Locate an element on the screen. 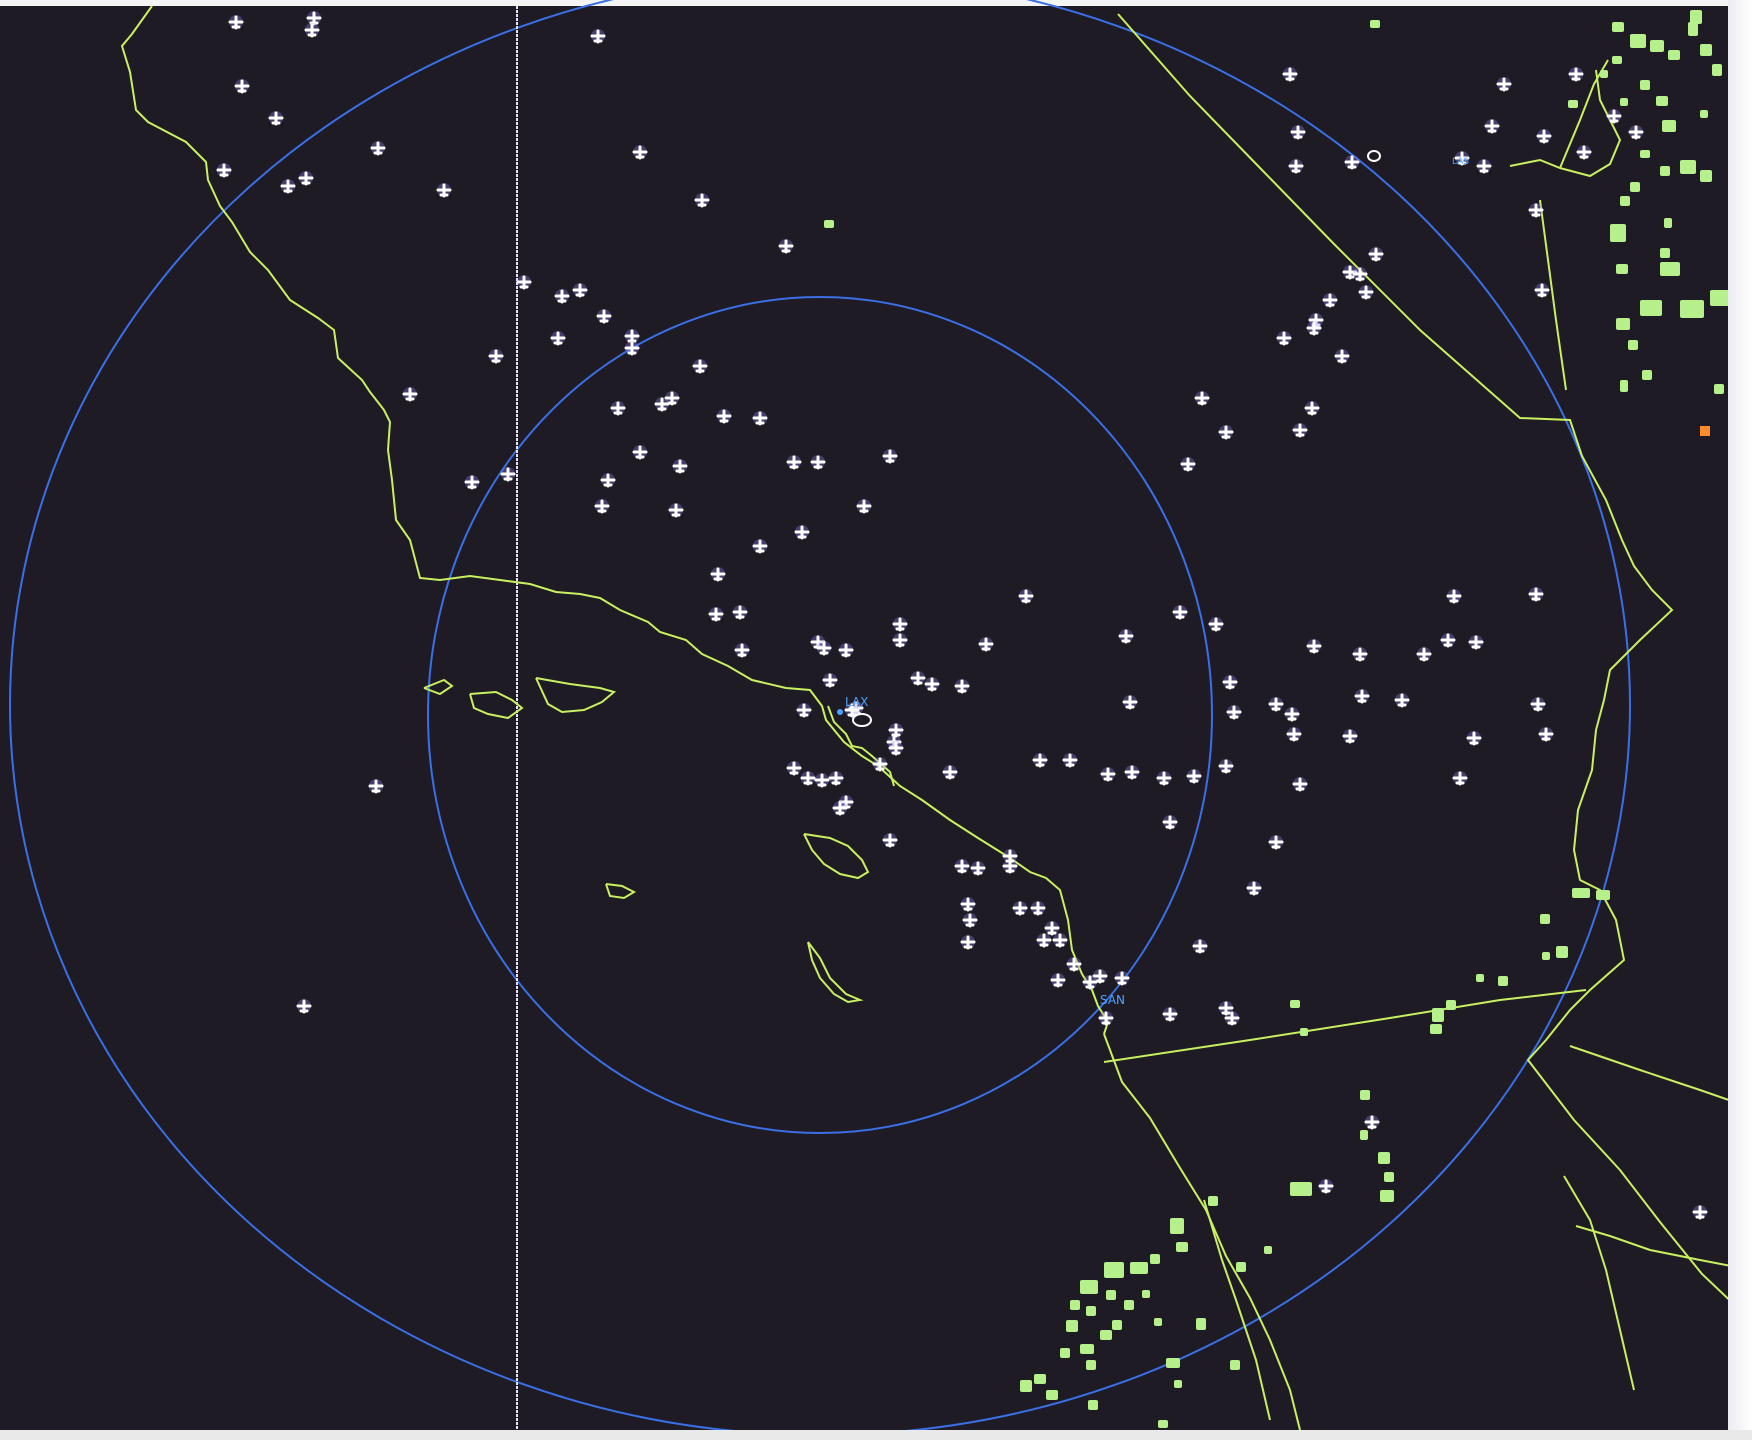 The image size is (1752, 1440). alert-marker is located at coordinates (1705, 431).